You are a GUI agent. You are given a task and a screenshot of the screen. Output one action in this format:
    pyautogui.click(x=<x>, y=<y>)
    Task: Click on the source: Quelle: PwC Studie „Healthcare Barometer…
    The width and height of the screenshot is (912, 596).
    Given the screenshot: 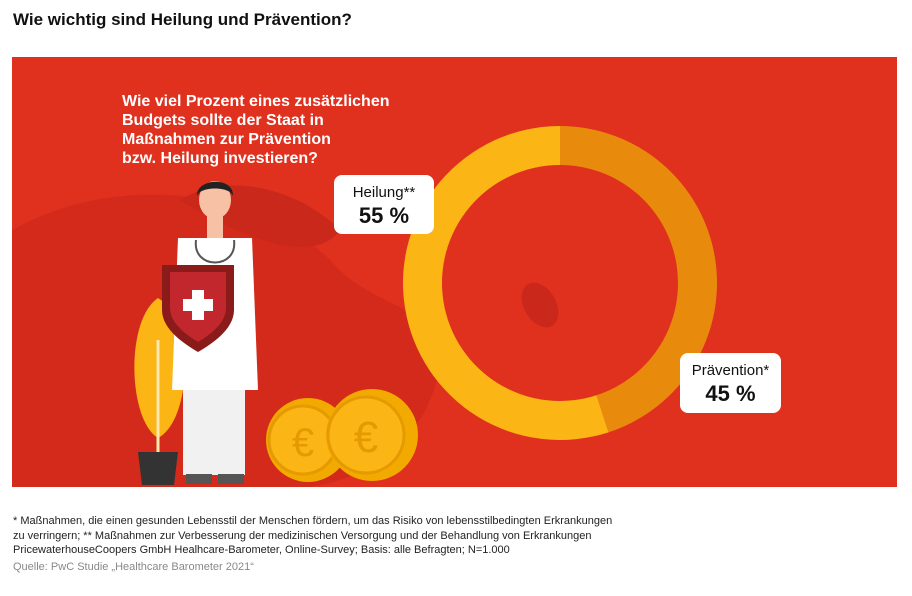 What is the action you would take?
    pyautogui.click(x=133, y=566)
    